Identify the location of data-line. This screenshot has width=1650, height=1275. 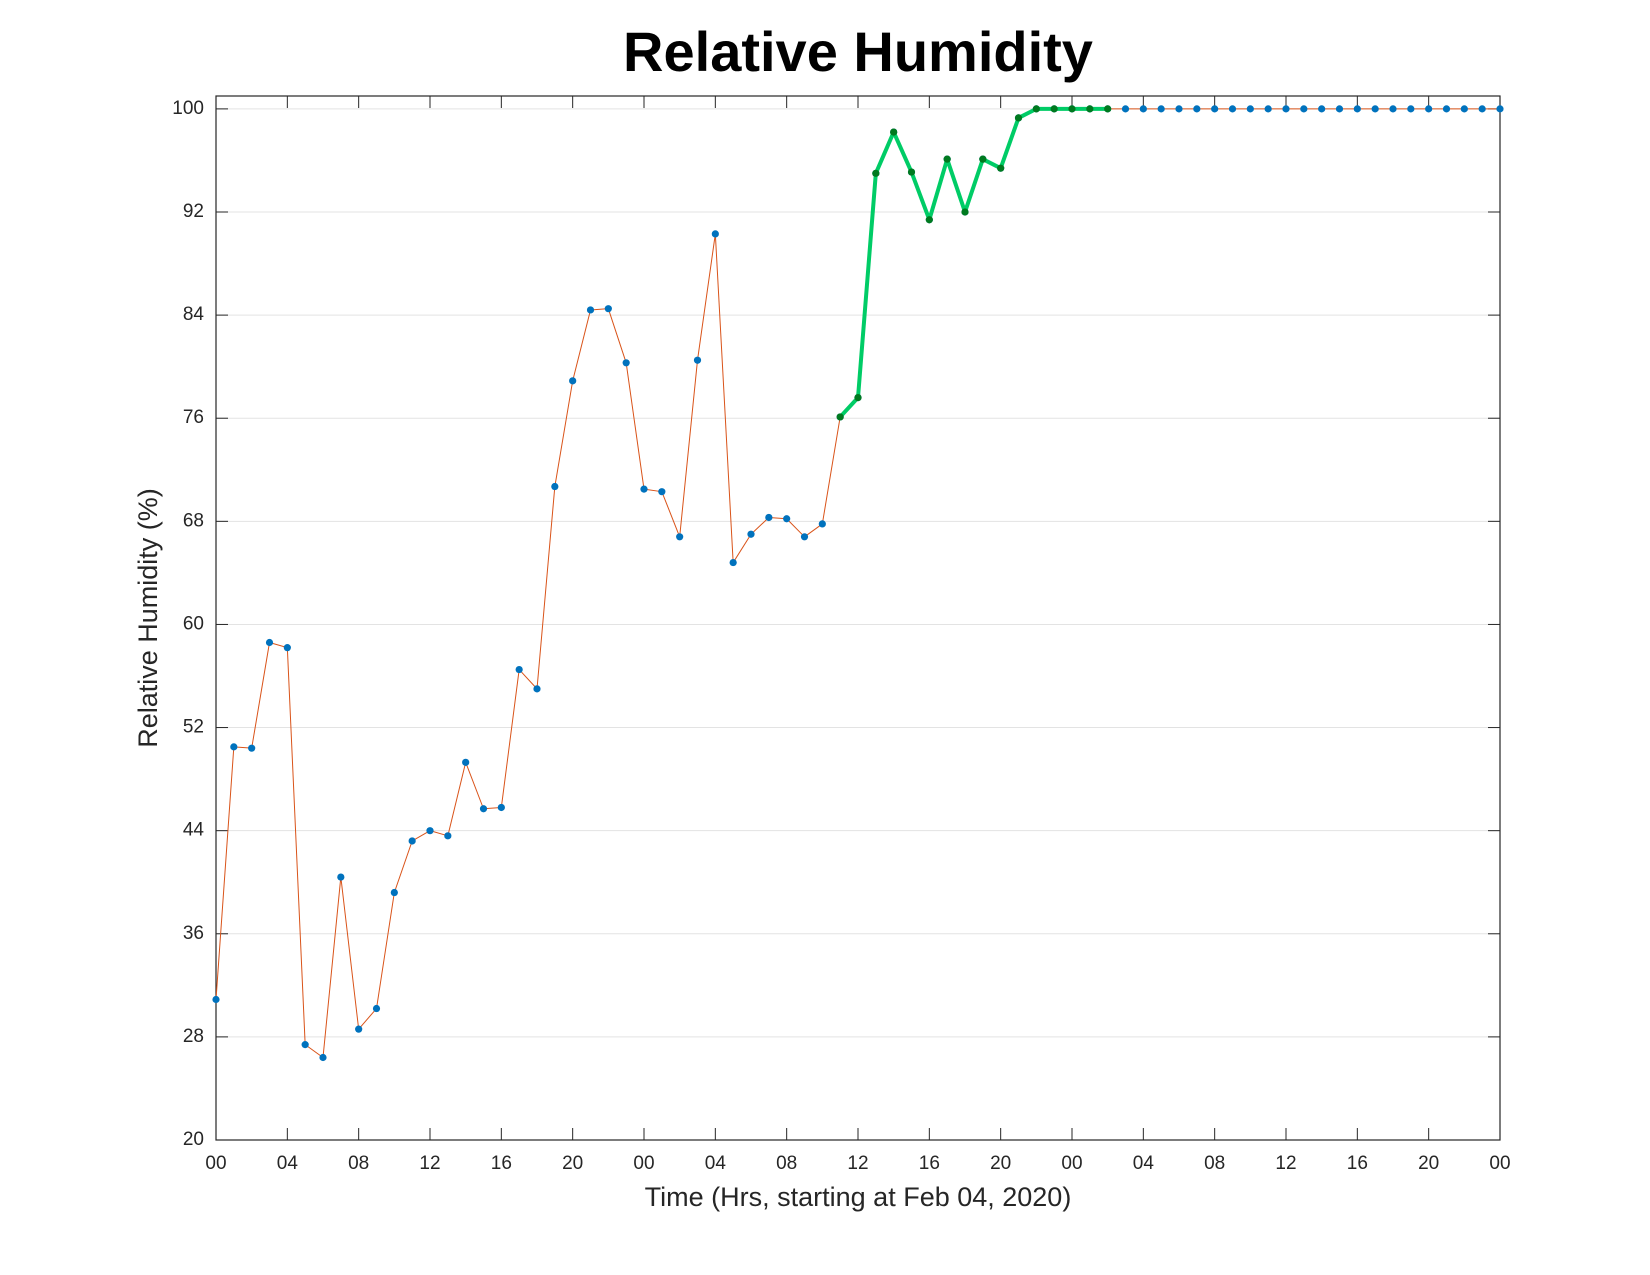
(973, 262).